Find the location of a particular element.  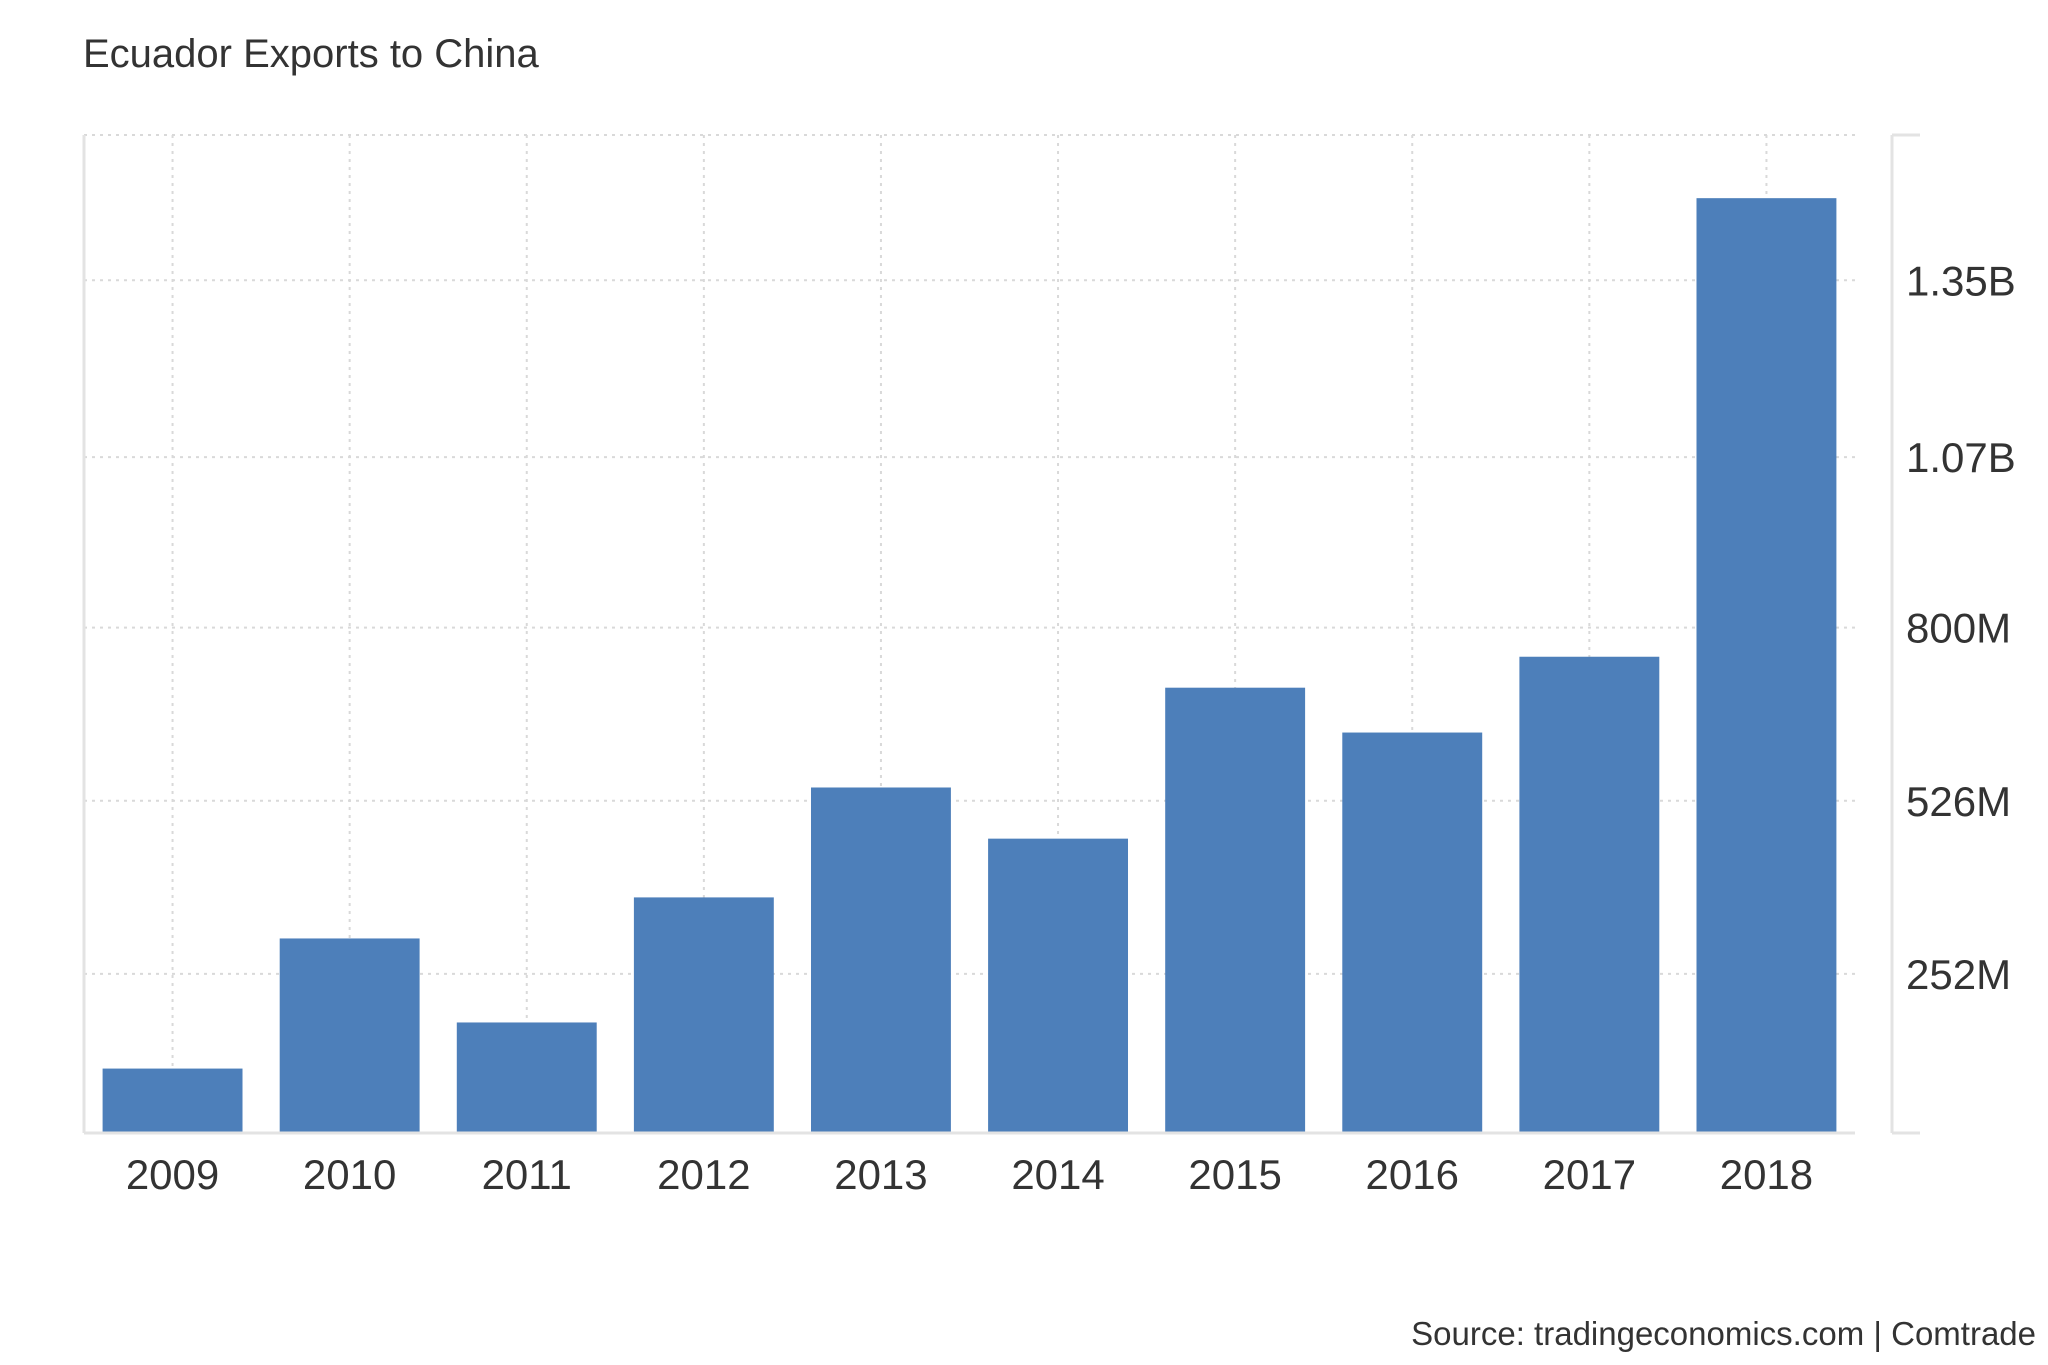

bar-2010 is located at coordinates (349, 1035).